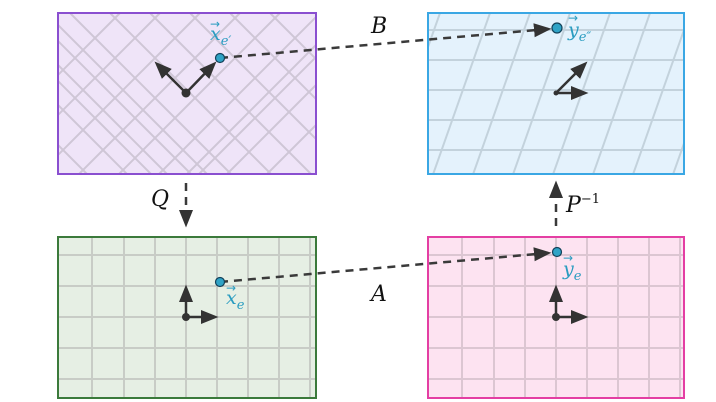 This screenshot has height=402, width=716. I want to click on vector-label-y-e: ye →, so click(572, 267).